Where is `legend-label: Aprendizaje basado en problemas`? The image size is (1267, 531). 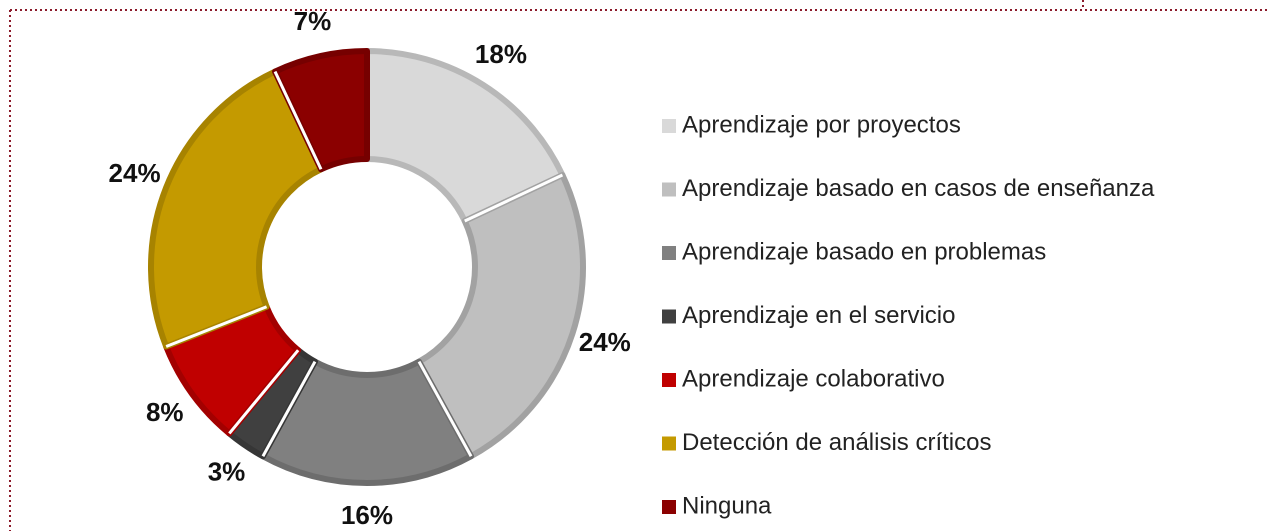
legend-label: Aprendizaje basado en problemas is located at coordinates (864, 251).